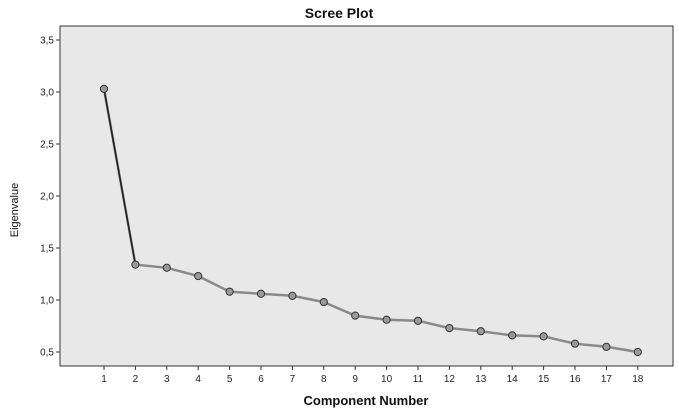 The height and width of the screenshot is (410, 679). I want to click on x-tick-label: 14, so click(513, 379).